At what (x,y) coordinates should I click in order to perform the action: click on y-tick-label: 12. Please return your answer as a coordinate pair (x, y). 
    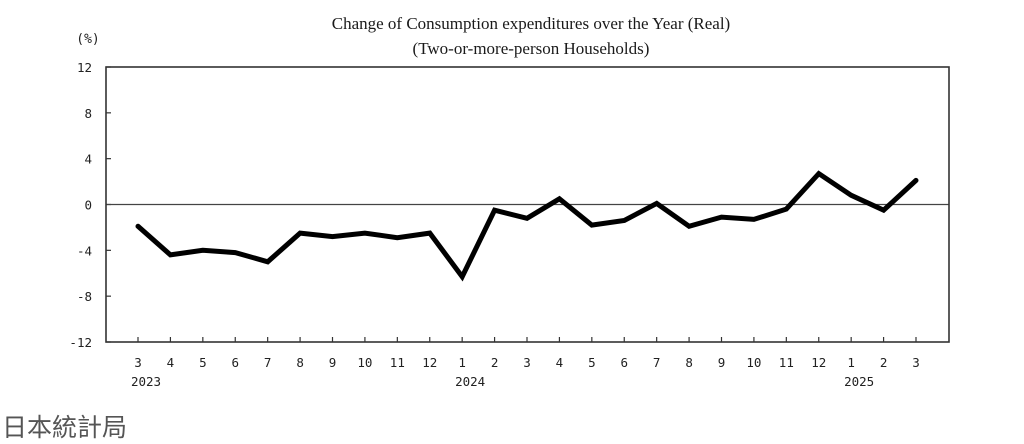
    Looking at the image, I should click on (84, 67).